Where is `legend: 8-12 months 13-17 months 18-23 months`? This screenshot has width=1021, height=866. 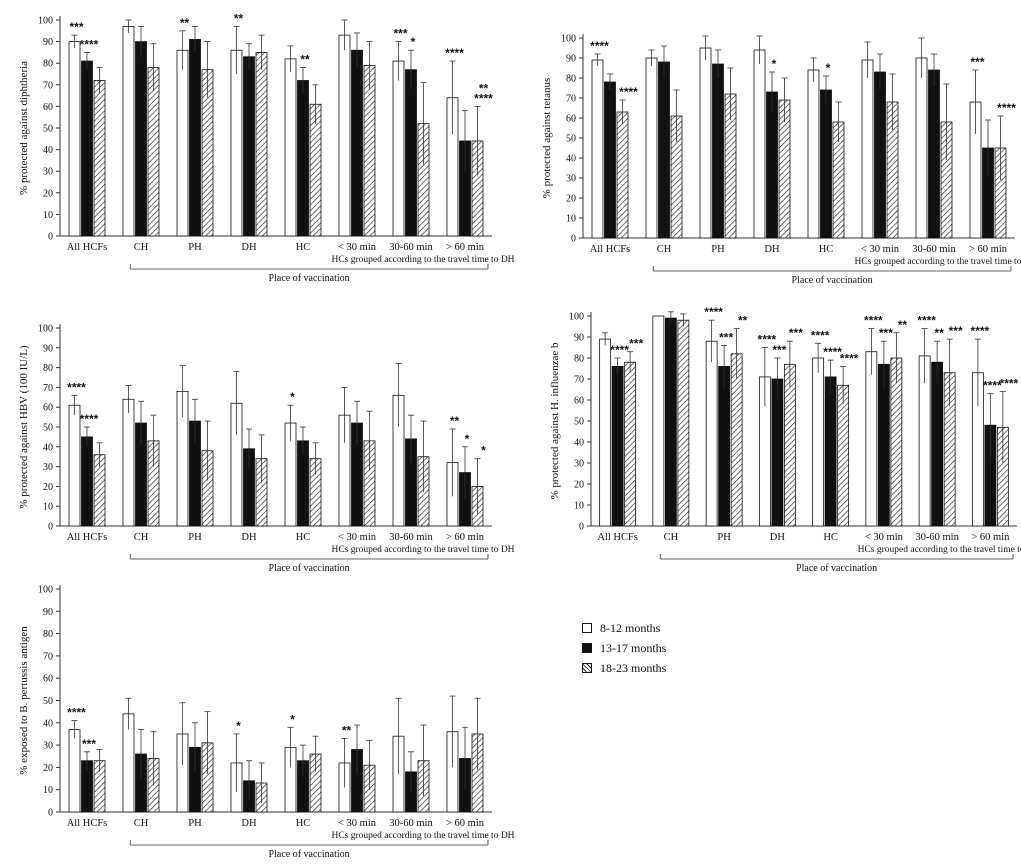 legend: 8-12 months 13-17 months 18-23 months is located at coordinates (662, 648).